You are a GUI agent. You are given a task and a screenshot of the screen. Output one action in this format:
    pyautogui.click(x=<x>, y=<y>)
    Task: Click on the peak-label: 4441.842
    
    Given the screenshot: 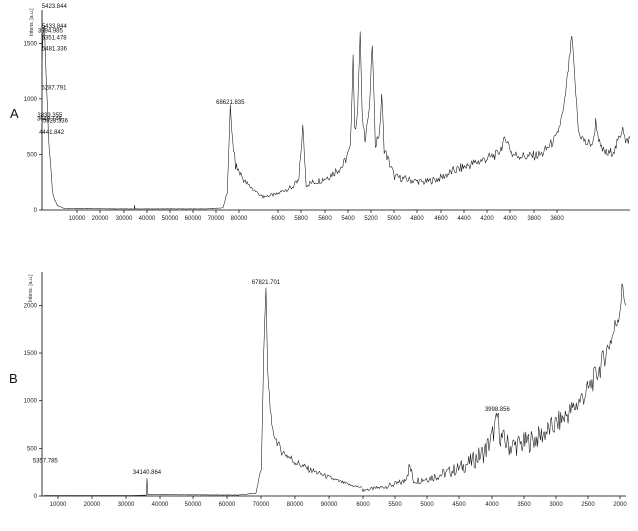 What is the action you would take?
    pyautogui.click(x=52, y=133)
    